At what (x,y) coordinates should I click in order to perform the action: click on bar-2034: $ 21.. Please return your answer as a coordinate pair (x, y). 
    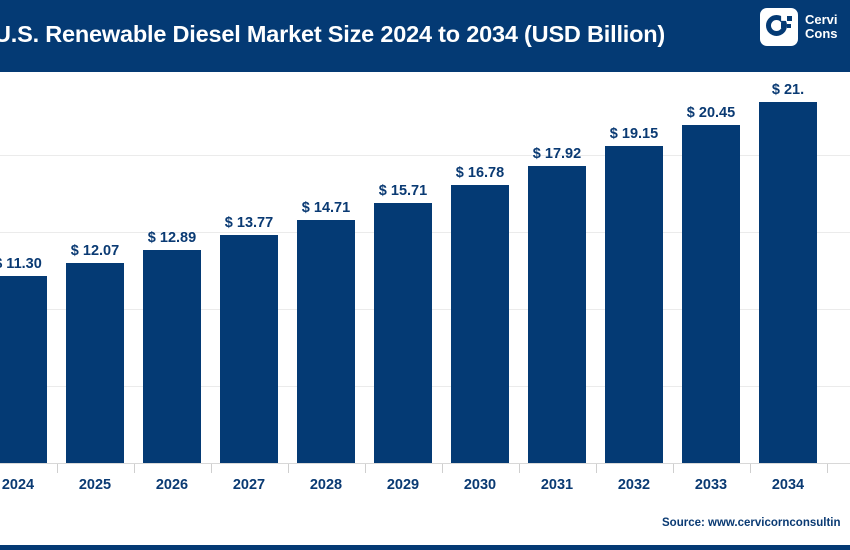
    Looking at the image, I should click on (788, 232).